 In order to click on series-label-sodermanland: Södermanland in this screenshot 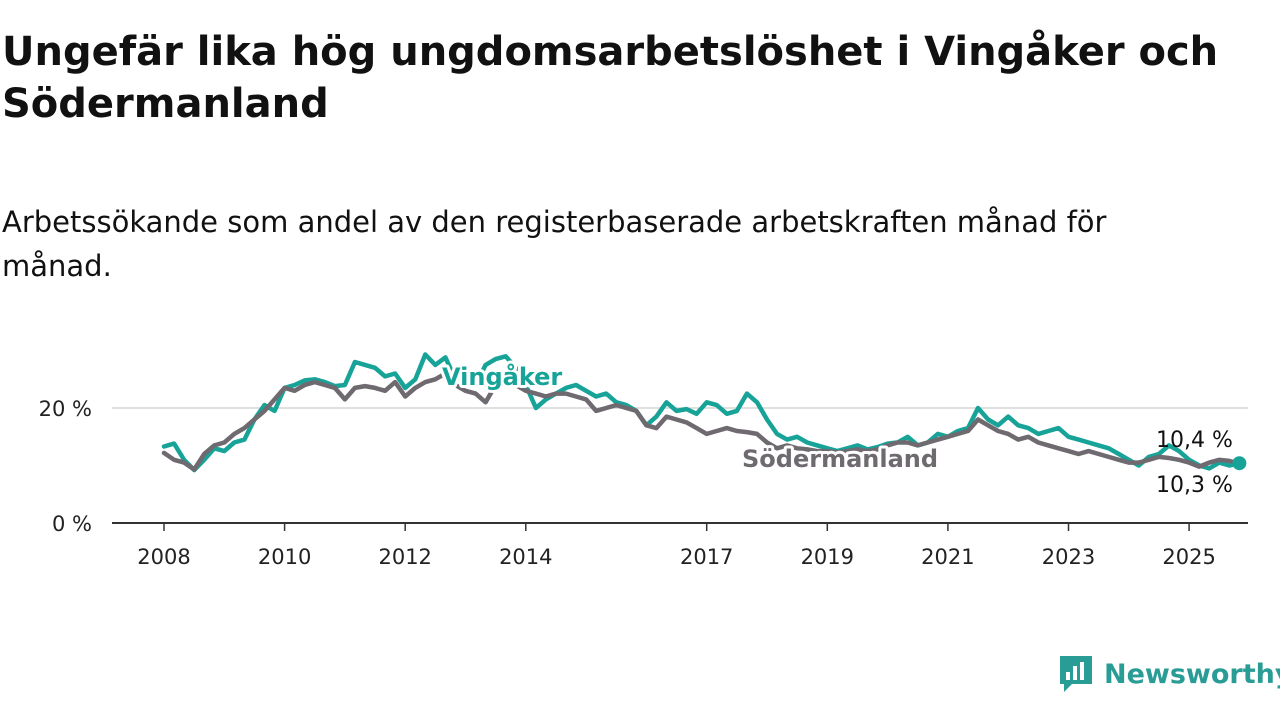, I will do `click(840, 459)`.